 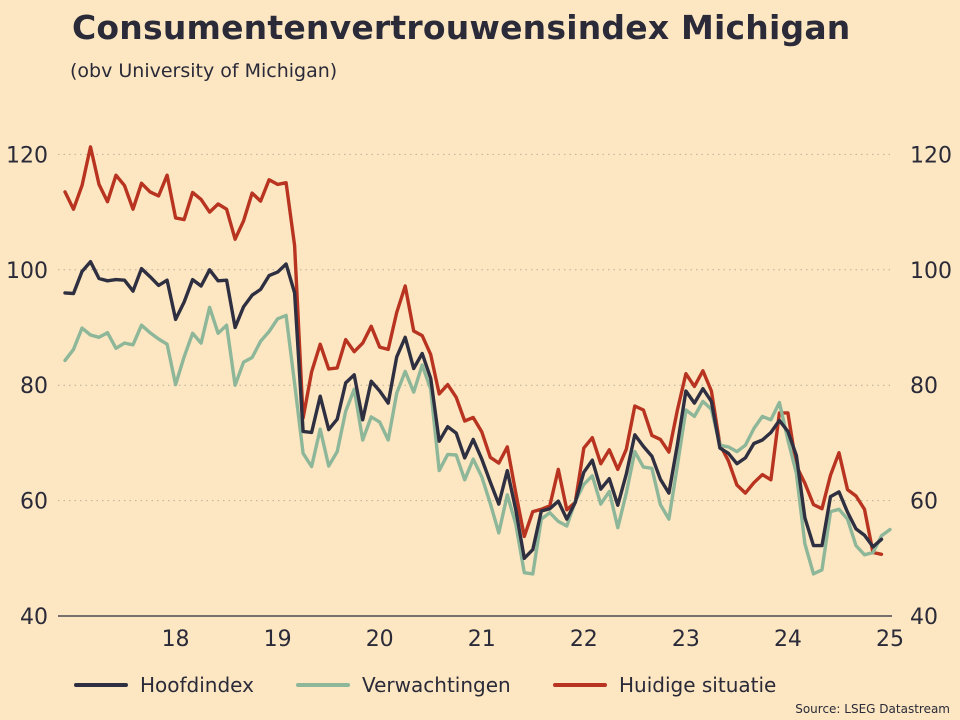 I want to click on chart-subtitle: (obv University of Michigan), so click(x=204, y=71).